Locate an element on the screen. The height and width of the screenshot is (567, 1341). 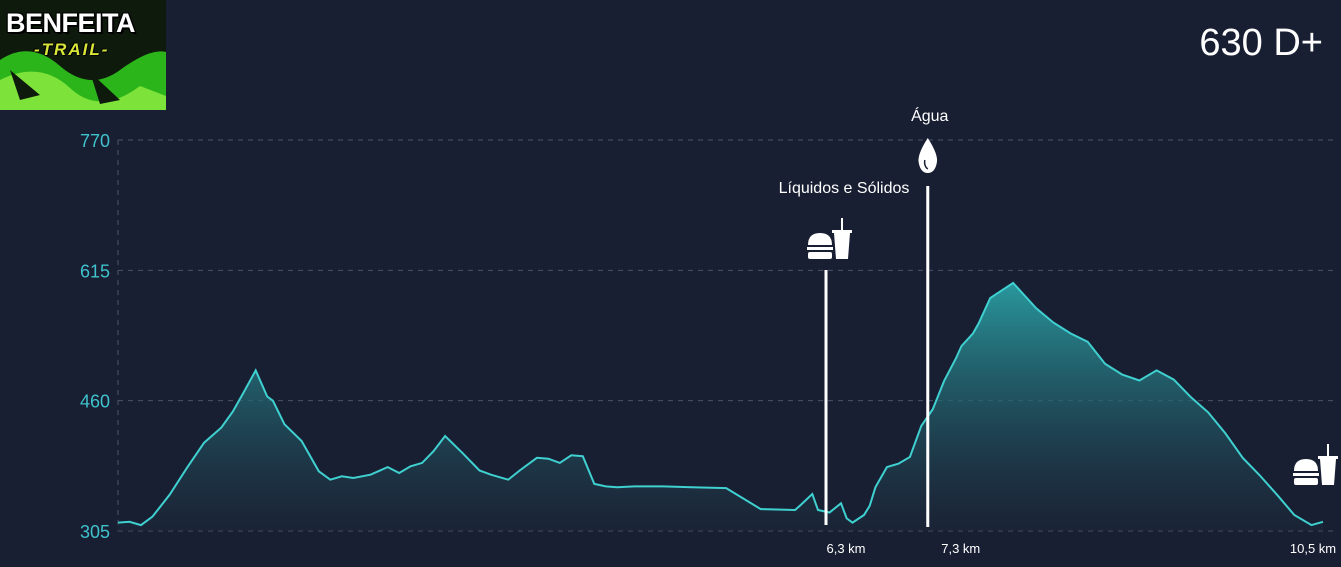
brand-line1: BENFEITA is located at coordinates (71, 23).